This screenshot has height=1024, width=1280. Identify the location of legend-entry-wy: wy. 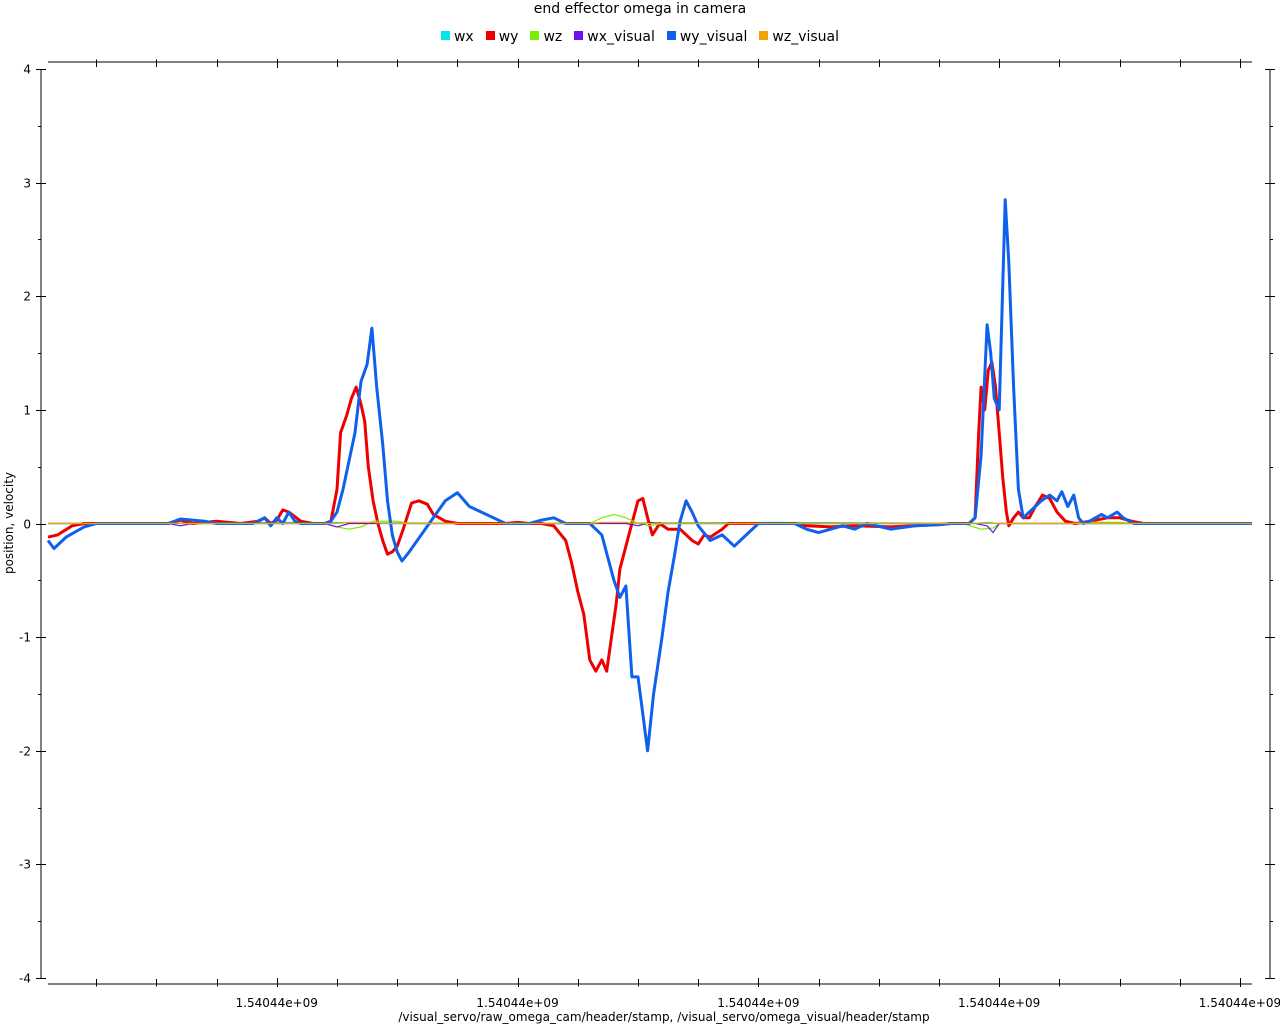
(502, 37).